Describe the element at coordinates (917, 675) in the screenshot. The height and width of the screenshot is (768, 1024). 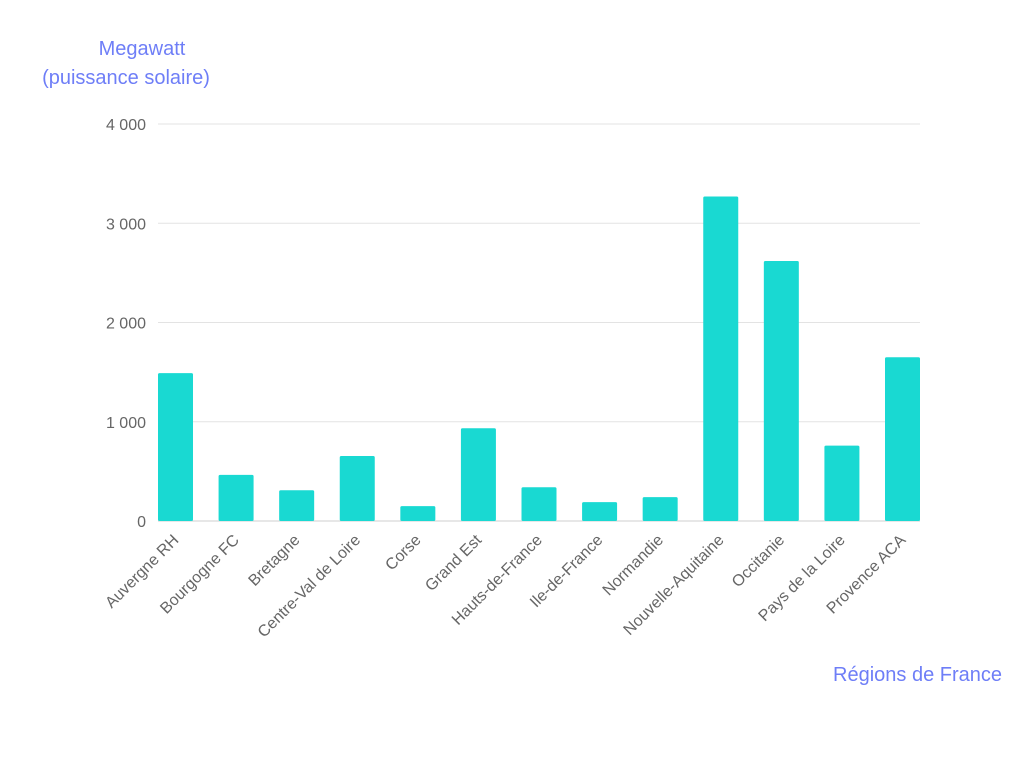
I see `x-axis-label: Régions de France` at that location.